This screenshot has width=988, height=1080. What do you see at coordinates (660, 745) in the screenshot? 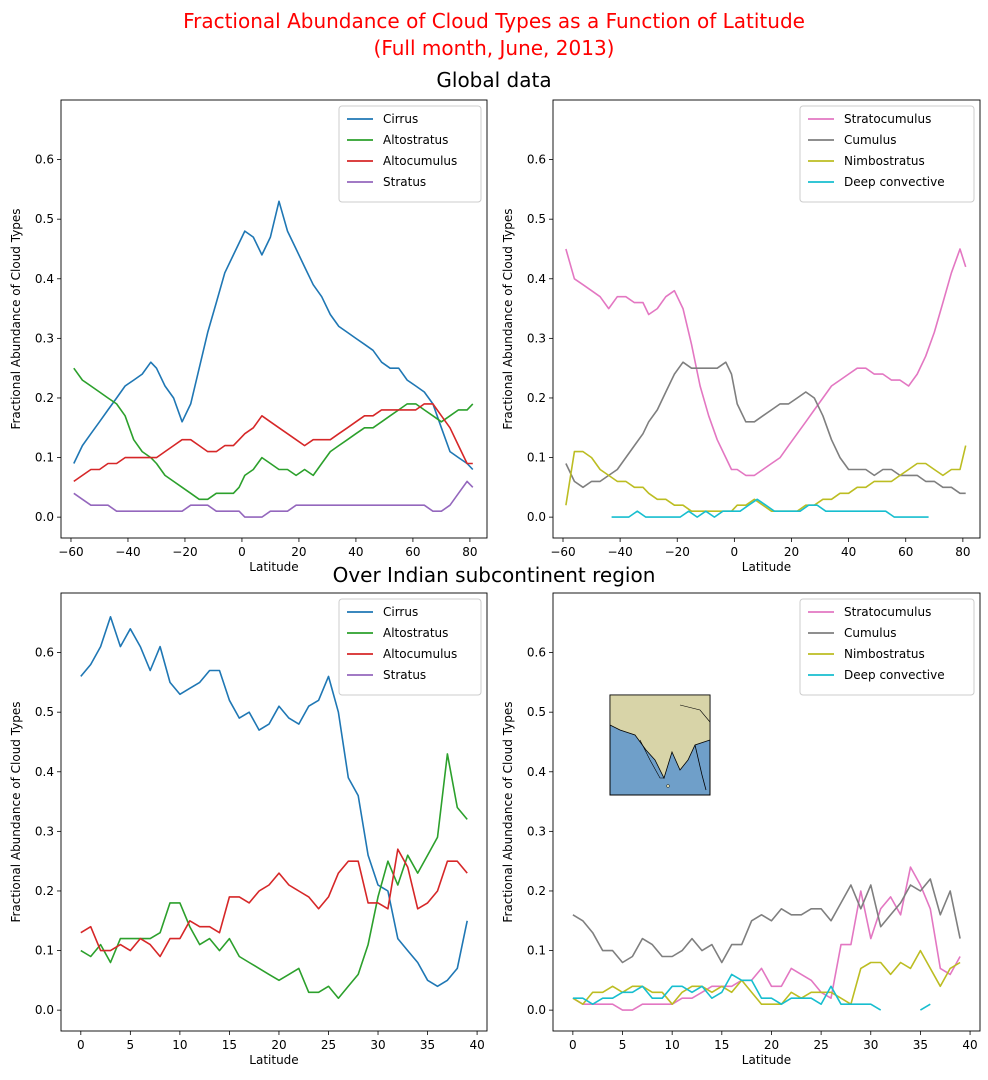
I see `india-map-inset` at bounding box center [660, 745].